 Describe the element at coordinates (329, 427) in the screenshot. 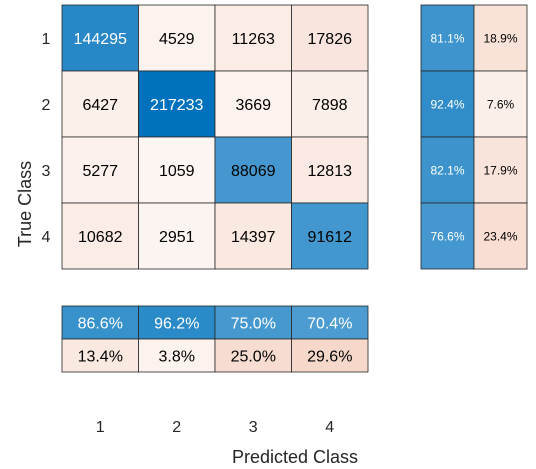

I see `col-tick-4: 4` at that location.